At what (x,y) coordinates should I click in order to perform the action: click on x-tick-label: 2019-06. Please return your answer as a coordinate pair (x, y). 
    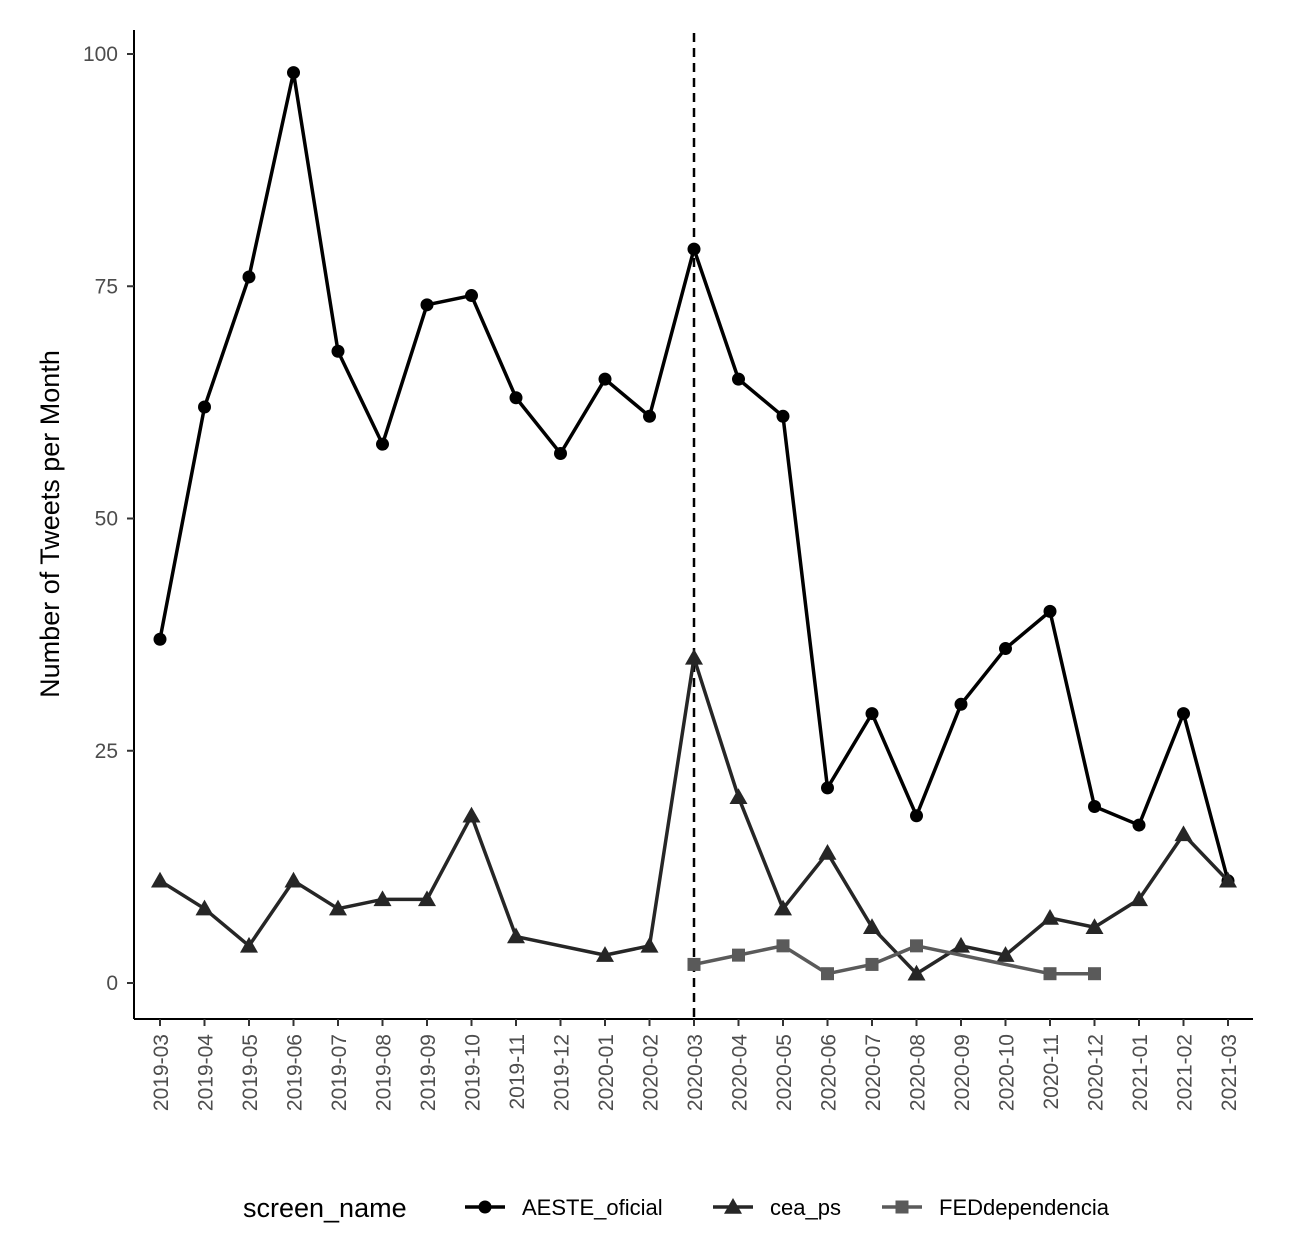
    Looking at the image, I should click on (295, 1072).